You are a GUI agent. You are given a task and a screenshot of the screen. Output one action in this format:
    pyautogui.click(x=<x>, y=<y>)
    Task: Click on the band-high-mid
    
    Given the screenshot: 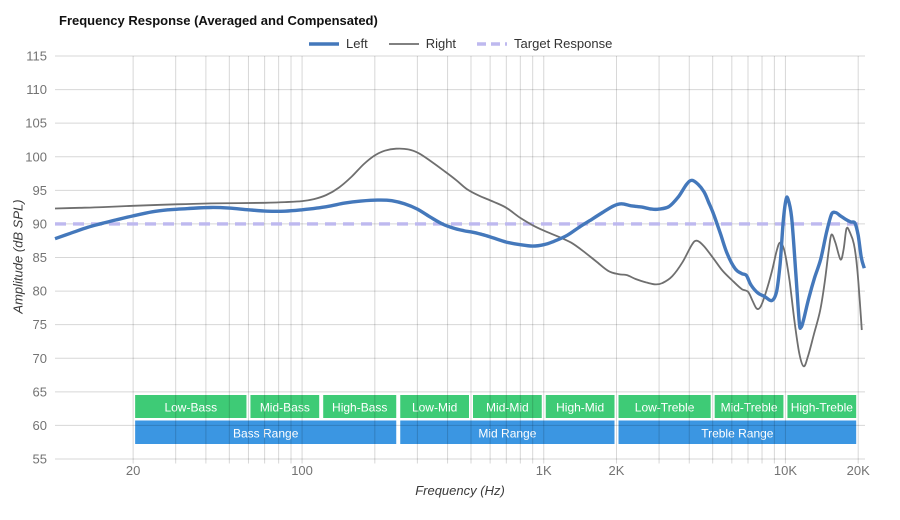 What is the action you would take?
    pyautogui.click(x=580, y=406)
    